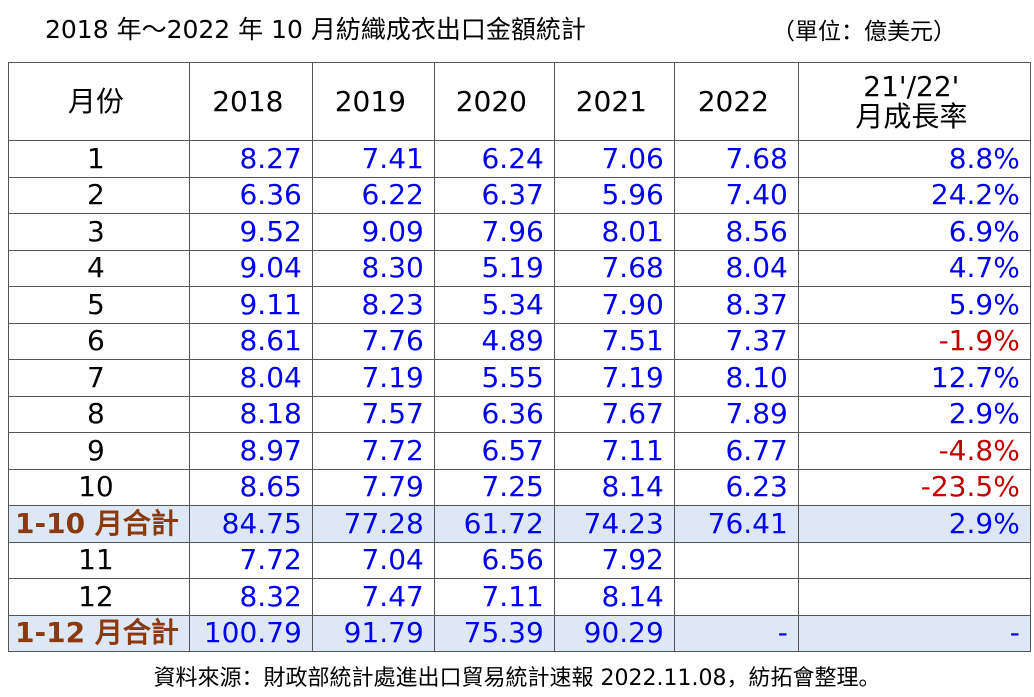 This screenshot has height=697, width=1034. Describe the element at coordinates (614, 414) in the screenshot. I see `value-cell: 7.67` at that location.